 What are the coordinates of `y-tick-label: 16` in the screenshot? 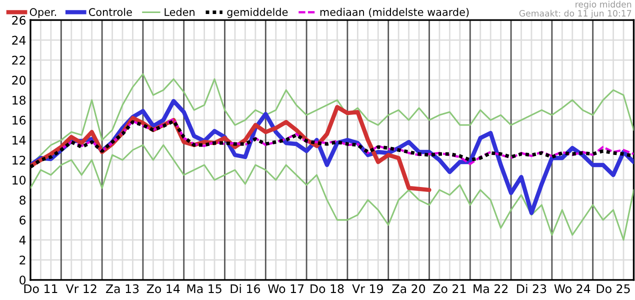 It's located at (19, 120).